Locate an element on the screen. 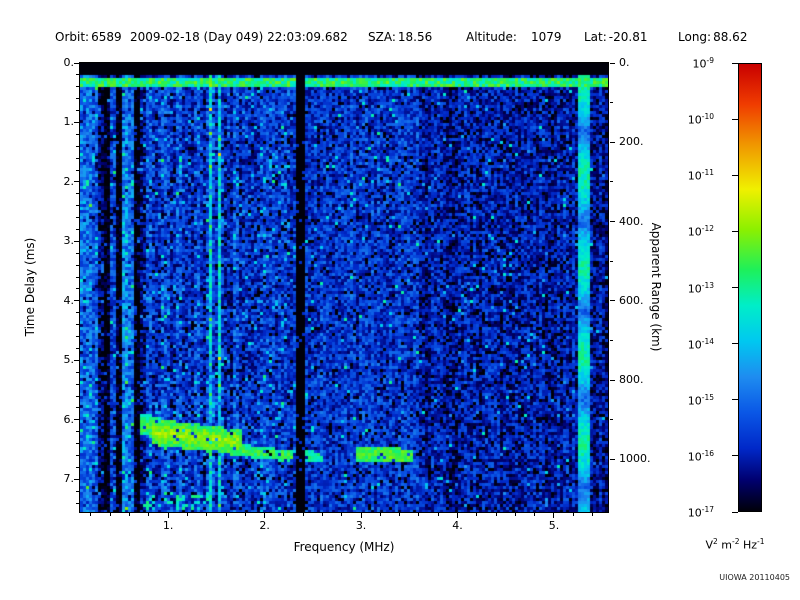 This screenshot has height=600, width=800. y-tick-label: 3. is located at coordinates (69, 241).